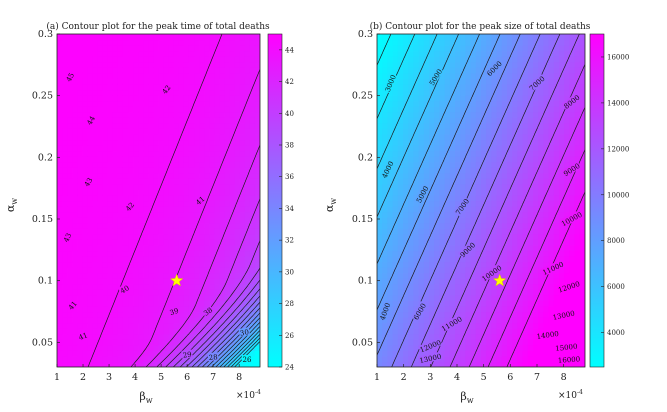 This screenshot has width=667, height=412. I want to click on contour-label: 38, so click(208, 311).